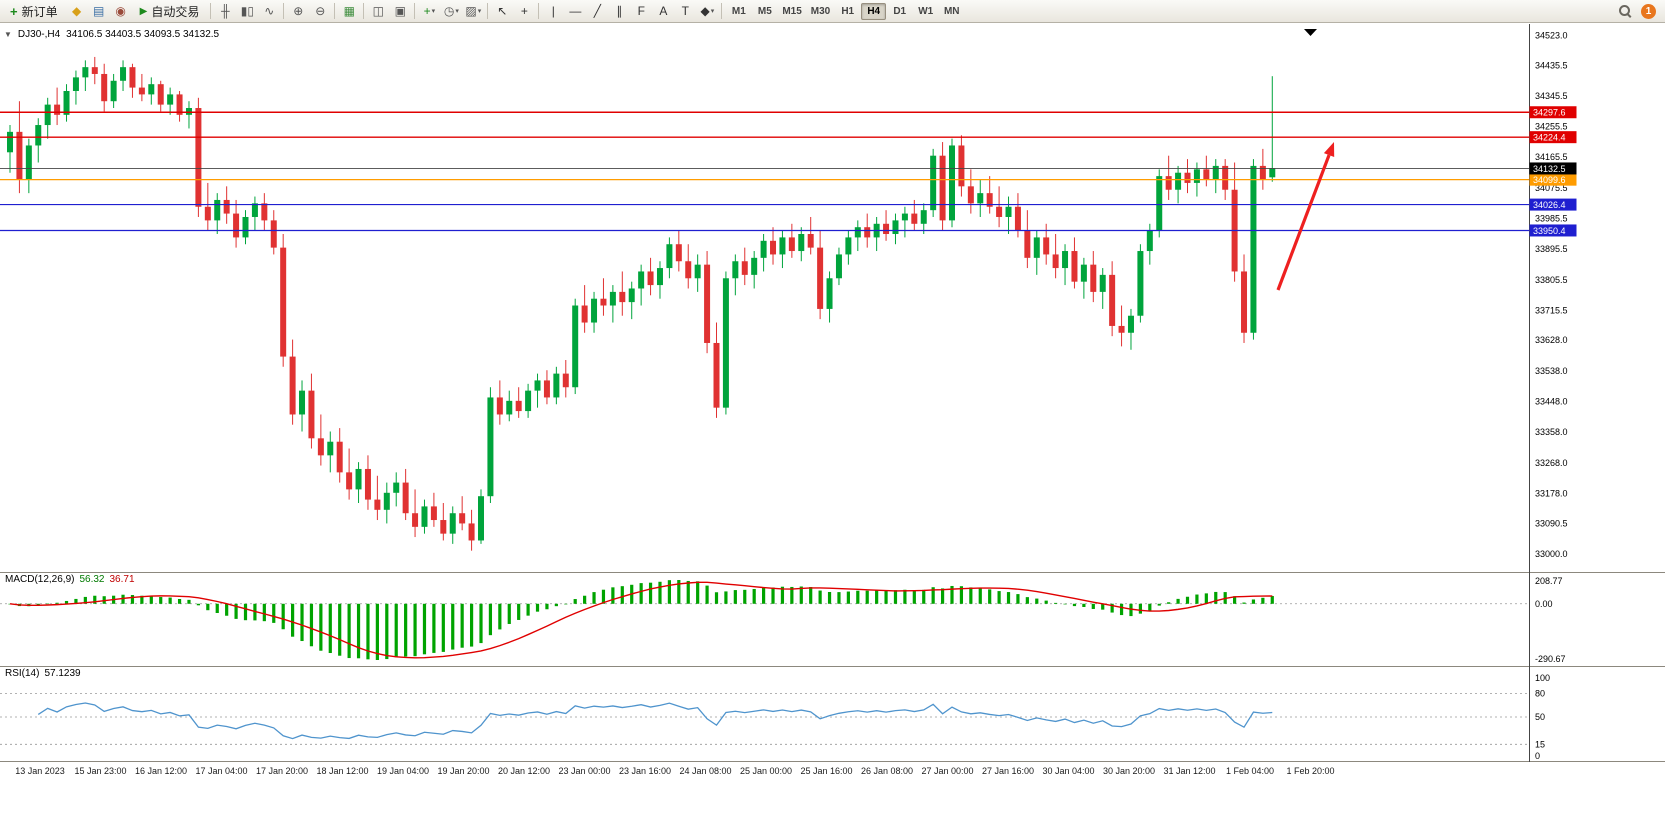 This screenshot has width=1665, height=835. What do you see at coordinates (764, 11) in the screenshot?
I see `timeframe-button-m5: M5` at bounding box center [764, 11].